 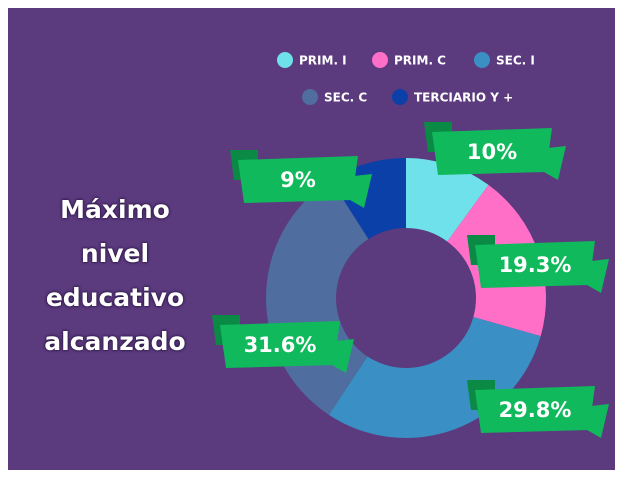 I want to click on legend-label: SEC. I, so click(x=515, y=61).